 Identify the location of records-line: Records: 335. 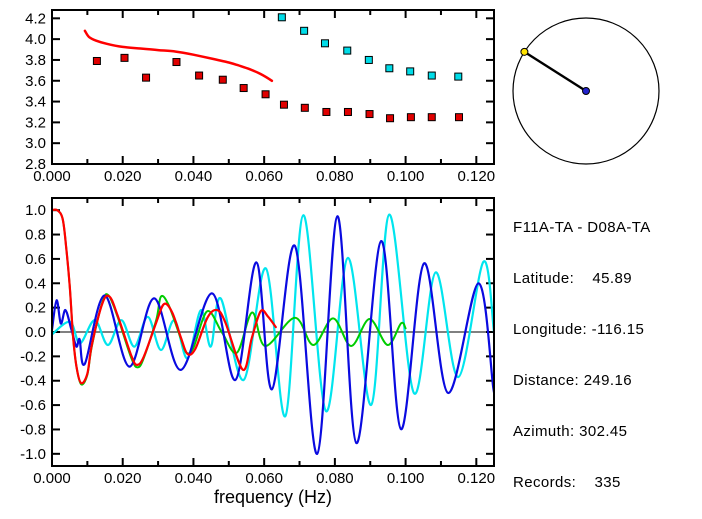
(567, 482).